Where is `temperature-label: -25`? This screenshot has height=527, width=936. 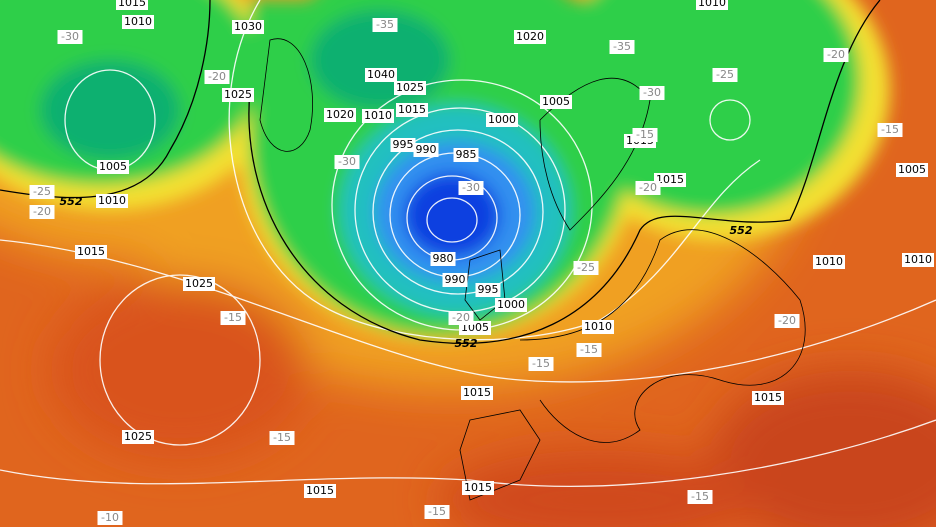 temperature-label: -25 is located at coordinates (725, 74).